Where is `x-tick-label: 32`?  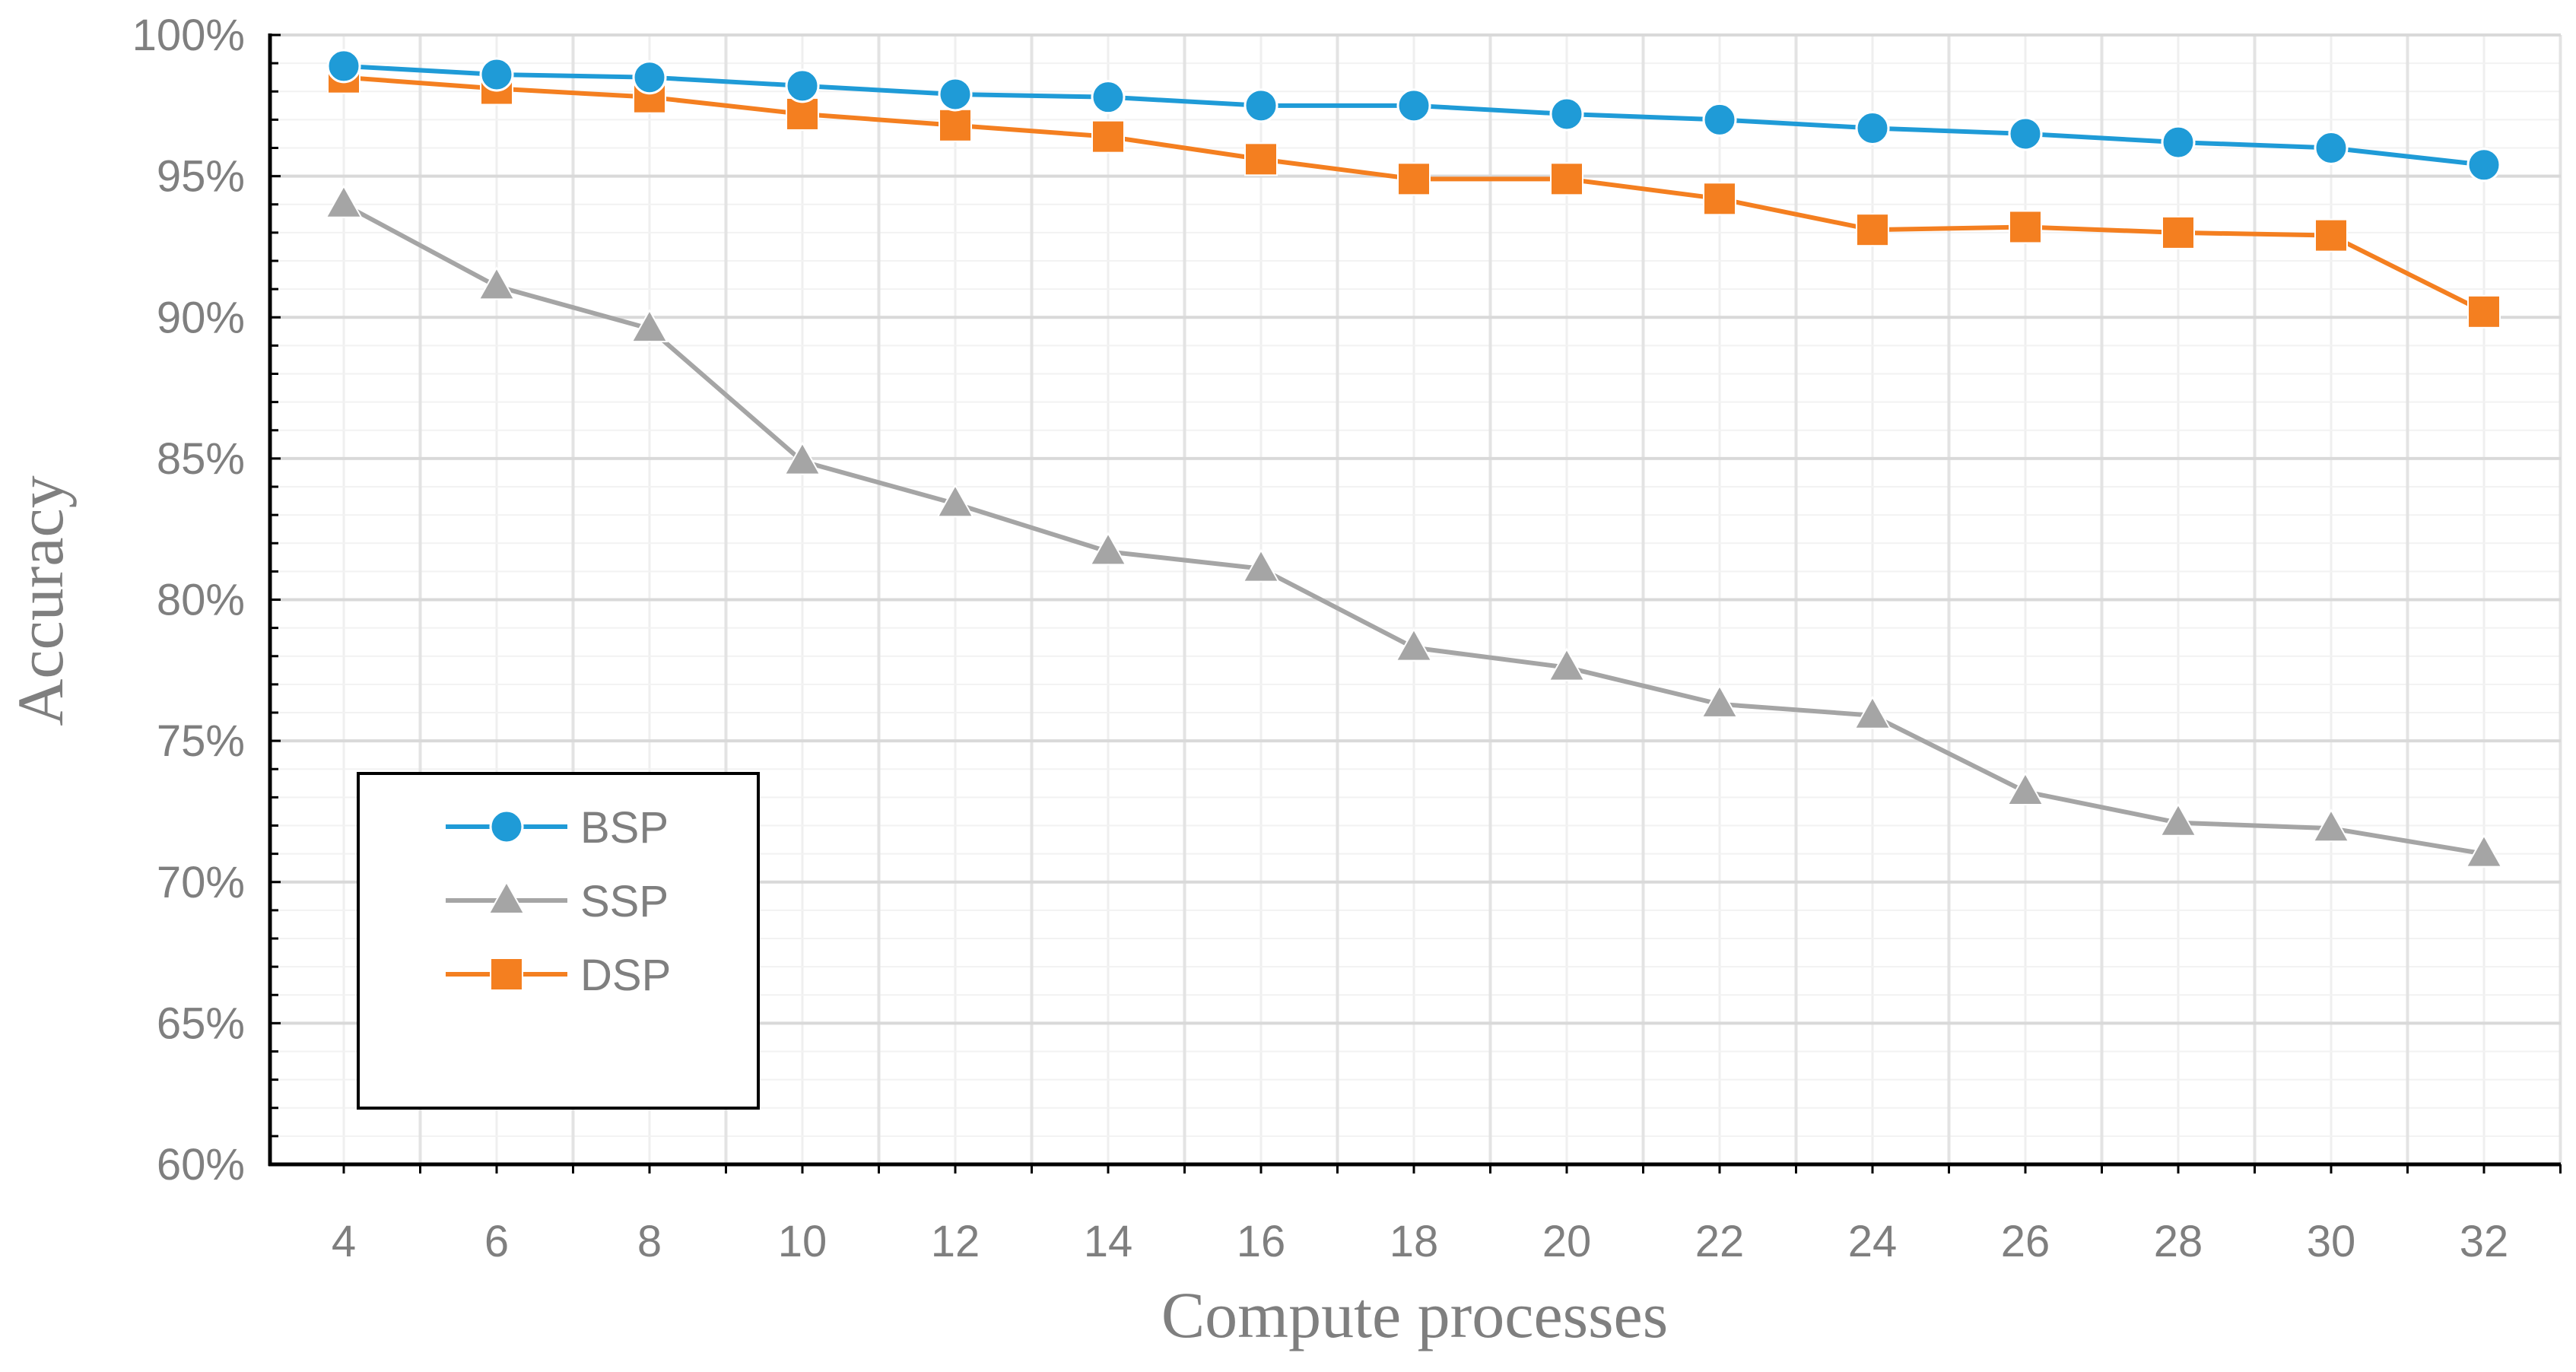
x-tick-label: 32 is located at coordinates (2484, 1241).